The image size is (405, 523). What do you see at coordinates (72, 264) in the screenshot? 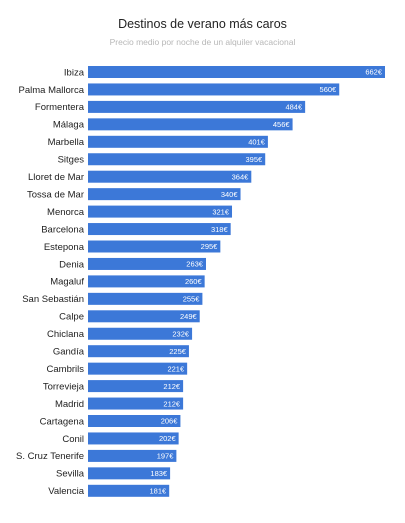
I see `category-label: Denia` at bounding box center [72, 264].